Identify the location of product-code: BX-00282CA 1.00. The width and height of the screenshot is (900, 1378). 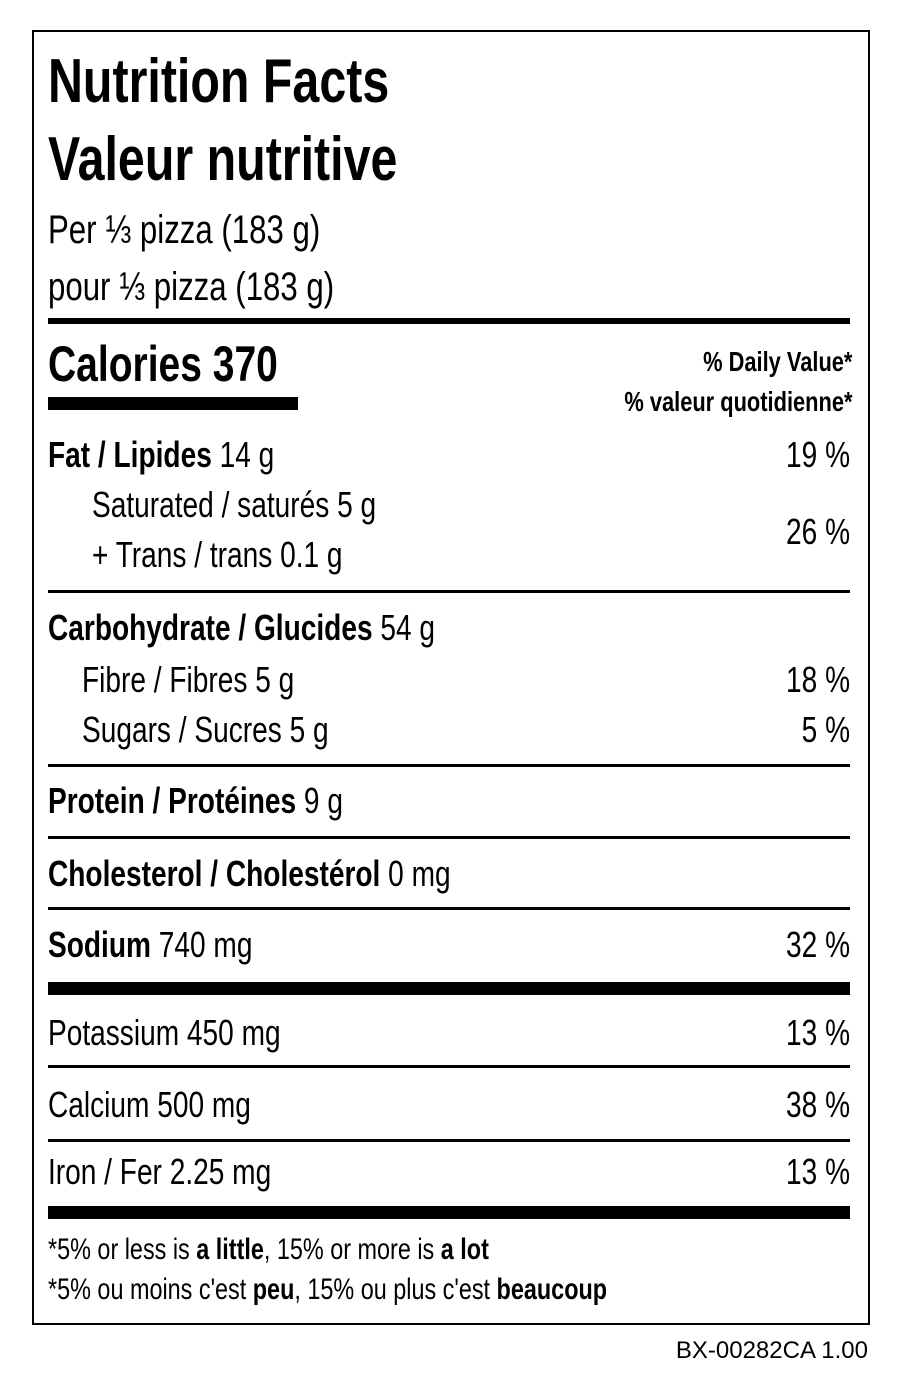
(771, 1350).